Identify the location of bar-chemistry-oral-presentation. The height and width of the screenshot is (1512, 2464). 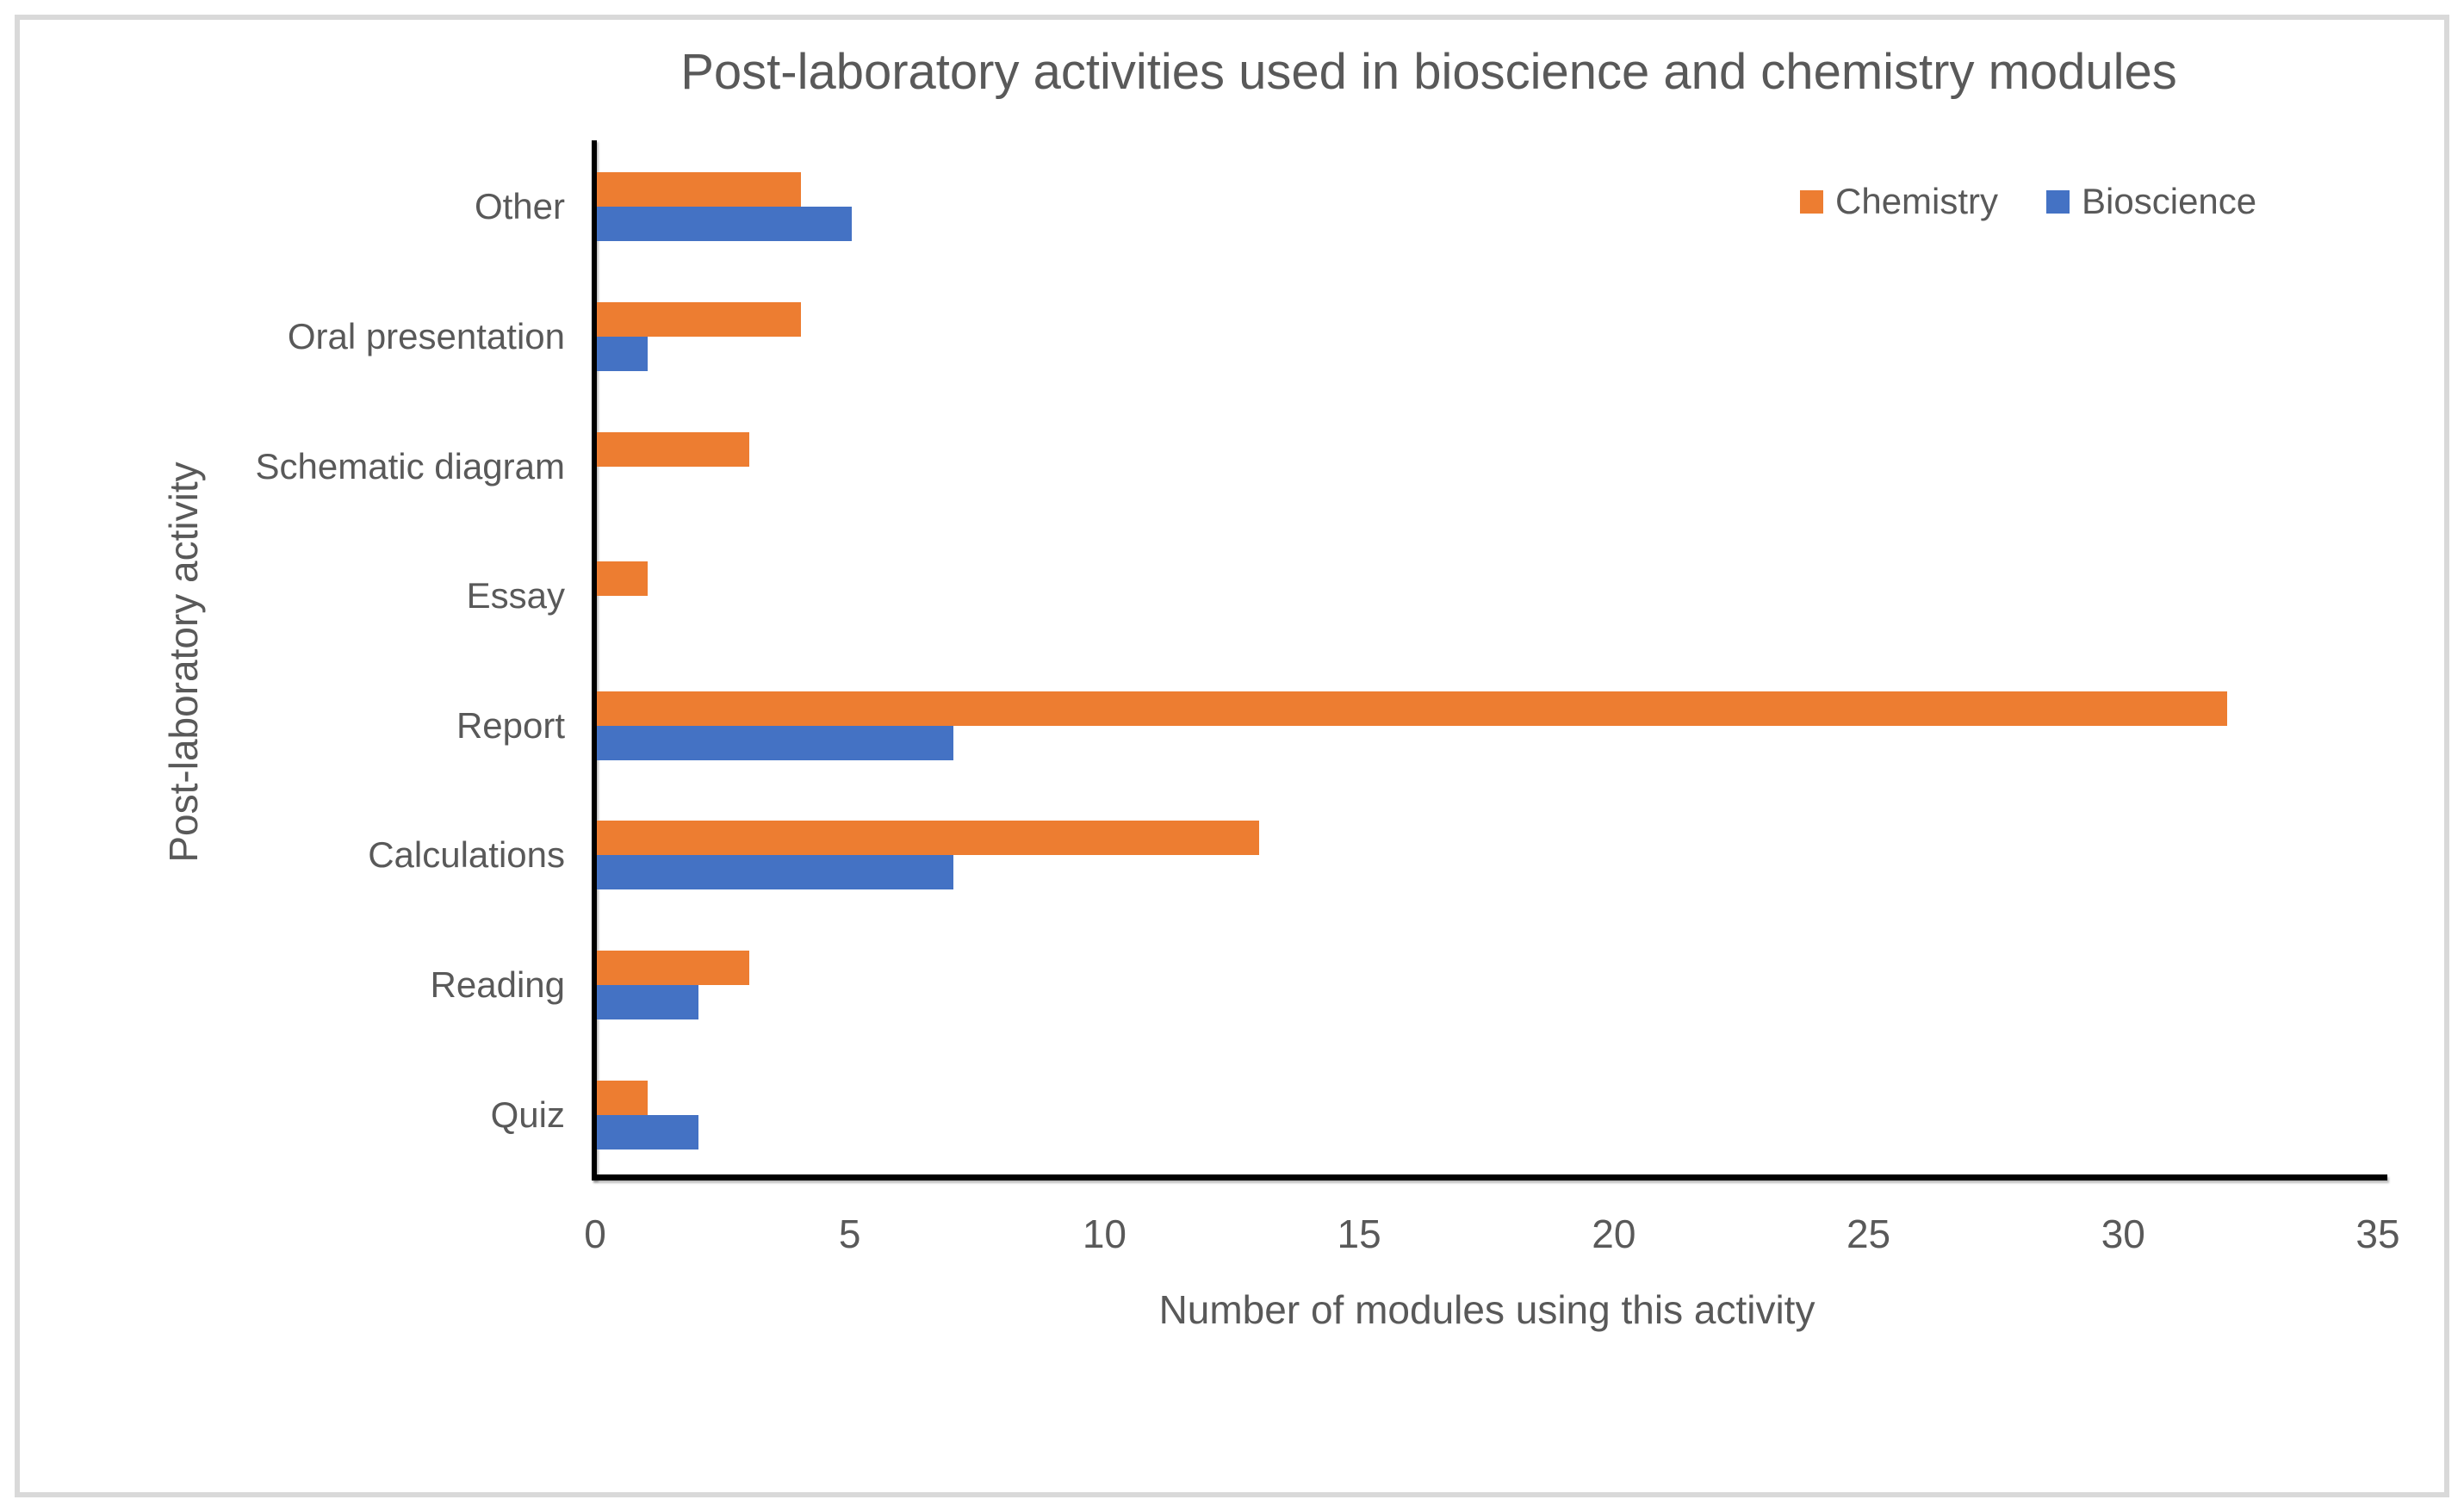
(699, 319).